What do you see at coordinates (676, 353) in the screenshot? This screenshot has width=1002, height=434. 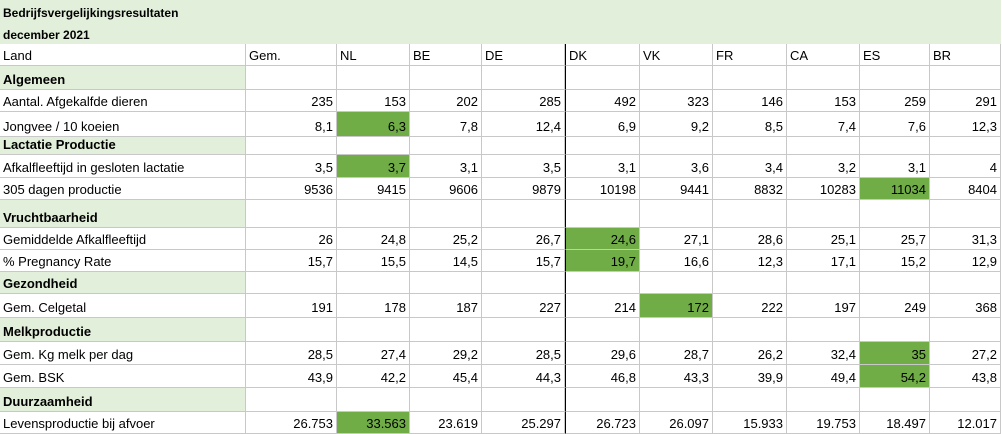 I see `value-cell: 28,7` at bounding box center [676, 353].